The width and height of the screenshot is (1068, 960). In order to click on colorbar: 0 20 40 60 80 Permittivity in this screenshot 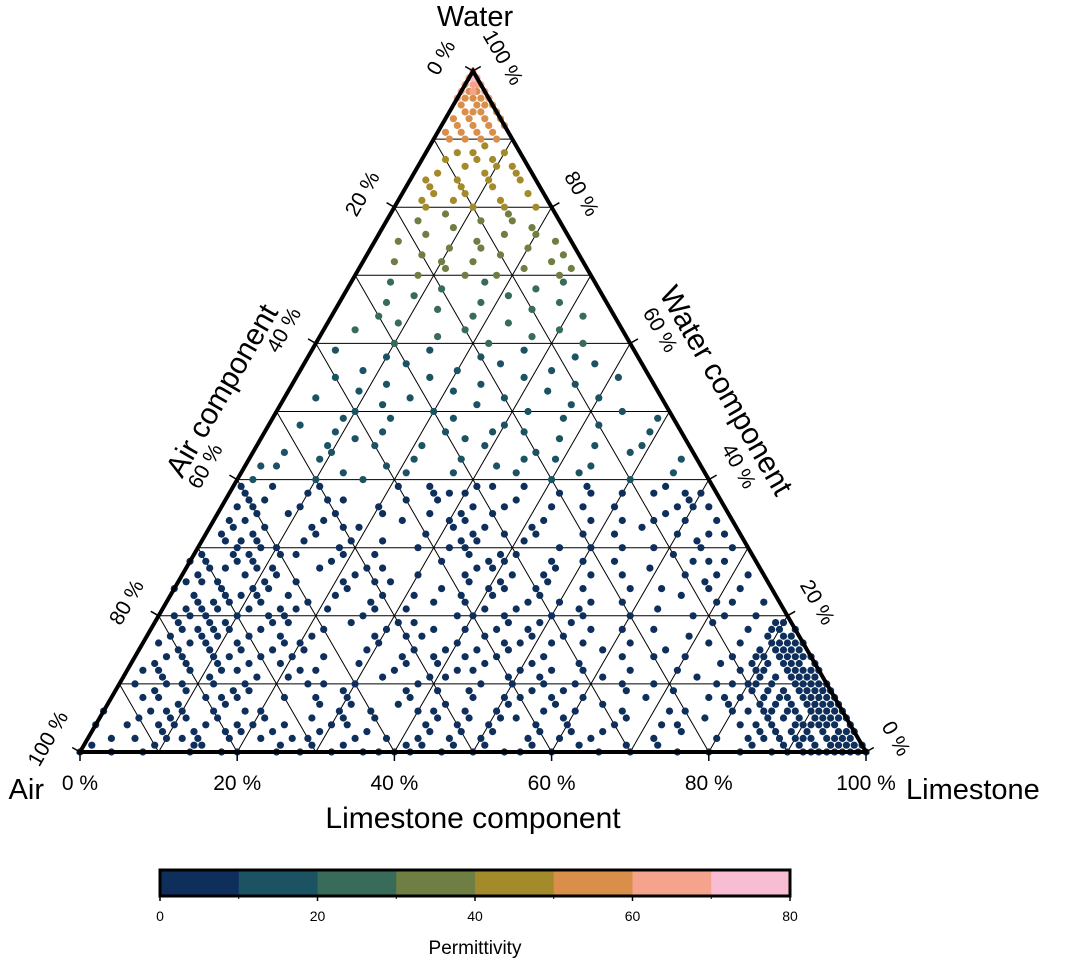, I will do `click(477, 913)`.